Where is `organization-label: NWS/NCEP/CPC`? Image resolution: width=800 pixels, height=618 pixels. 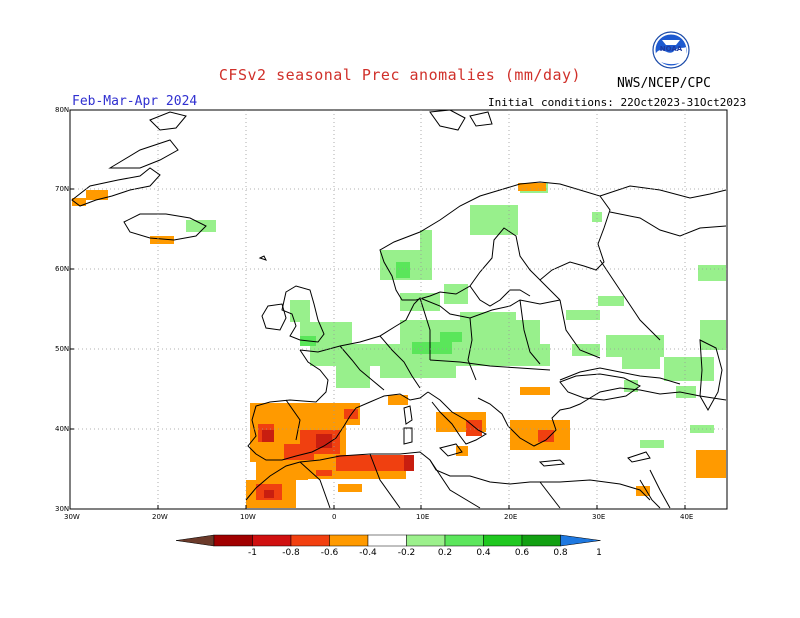
organization-label: NWS/NCEP/CPC is located at coordinates (664, 83).